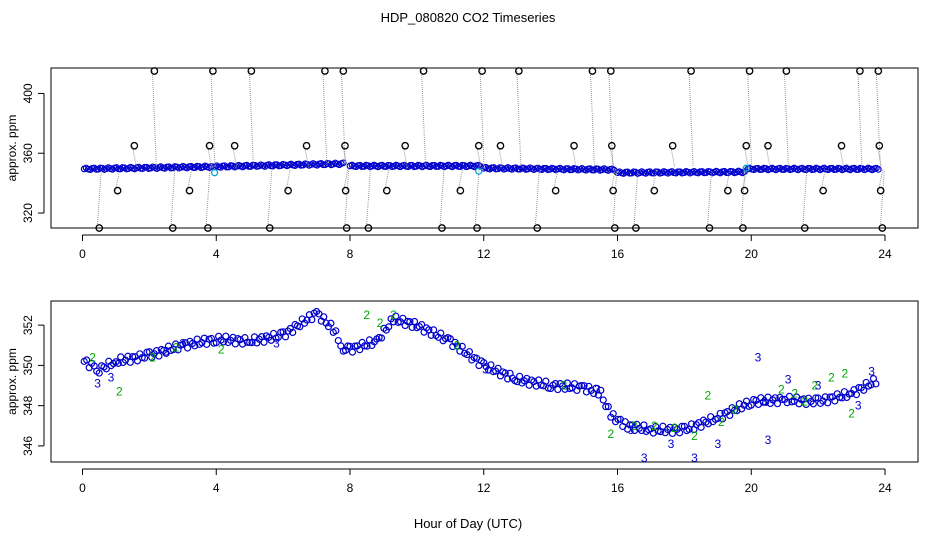  Describe the element at coordinates (28, 446) in the screenshot. I see `y-tick-label: 346` at that location.